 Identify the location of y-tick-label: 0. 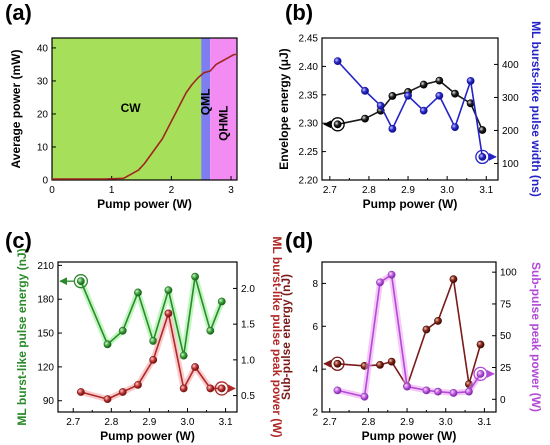
(45, 181).